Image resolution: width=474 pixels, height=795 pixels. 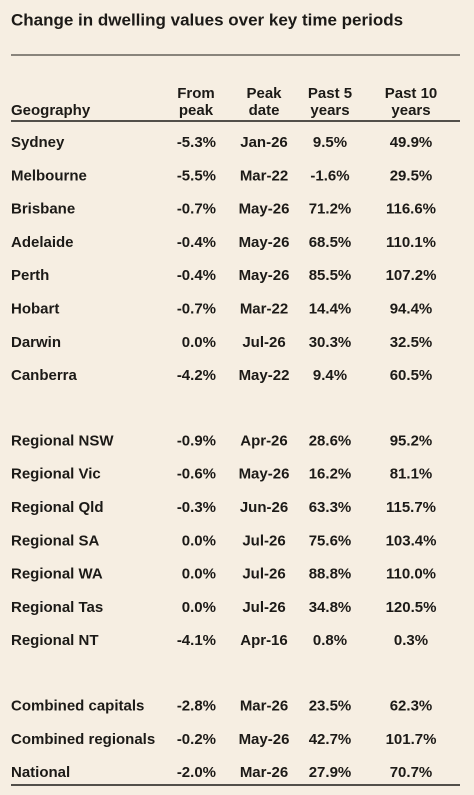 What do you see at coordinates (411, 574) in the screenshot?
I see `cell: 110.0%` at bounding box center [411, 574].